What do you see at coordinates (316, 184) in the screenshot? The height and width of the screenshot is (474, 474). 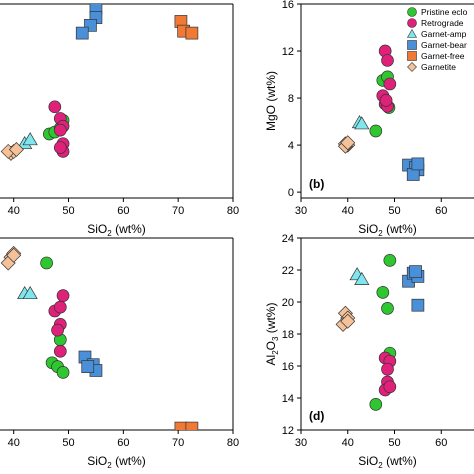 I see `panel-label: (b)` at bounding box center [316, 184].